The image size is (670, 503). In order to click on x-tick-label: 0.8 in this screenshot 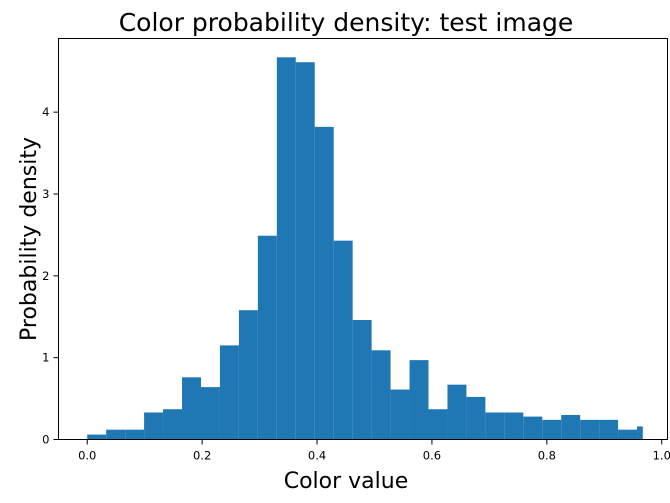, I will do `click(547, 456)`.